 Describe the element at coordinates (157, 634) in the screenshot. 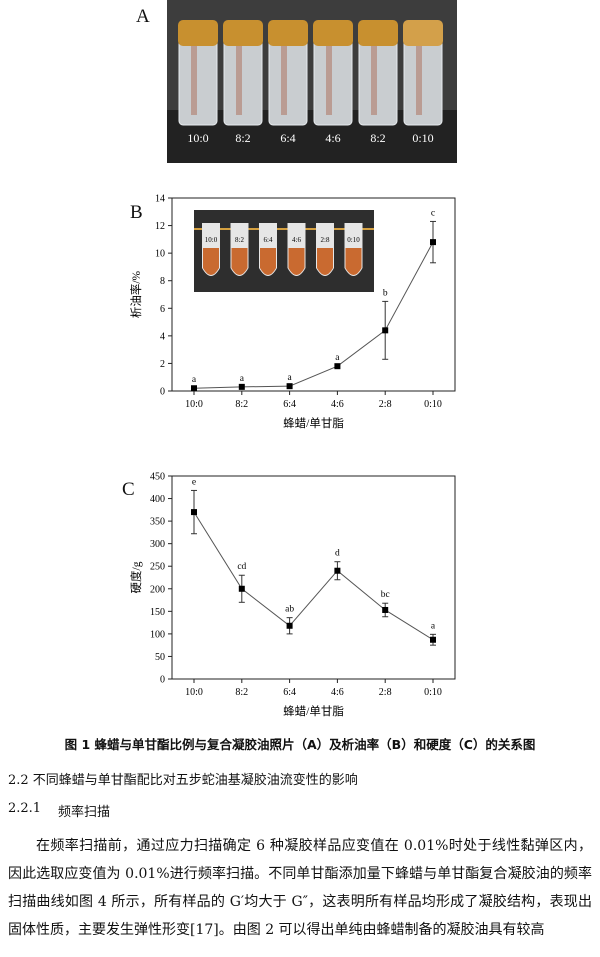

I see `y-tick-label: 100` at that location.